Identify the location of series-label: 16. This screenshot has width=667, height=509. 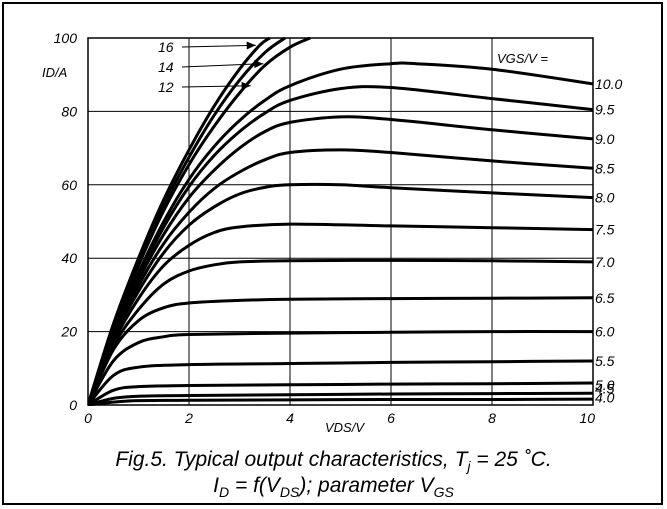
(166, 47).